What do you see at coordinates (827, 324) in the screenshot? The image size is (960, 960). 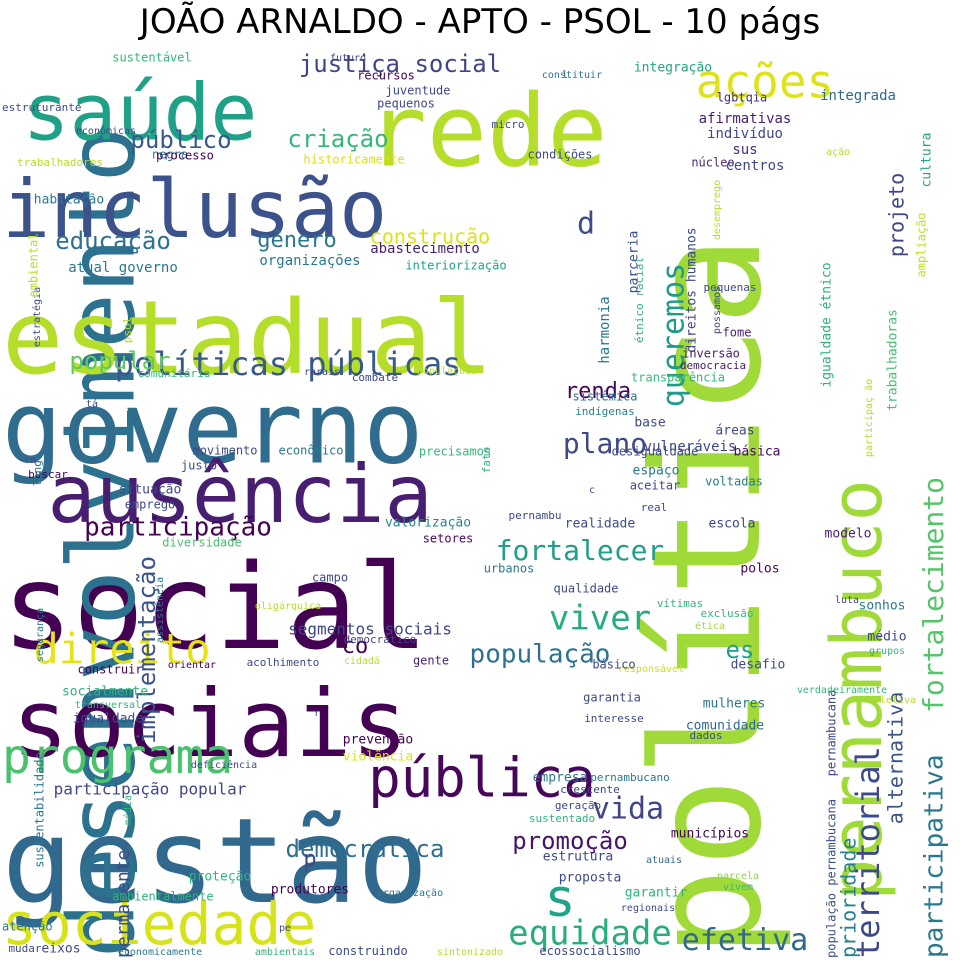 I see `word-igualdade-etnico: igualdade étnico` at bounding box center [827, 324].